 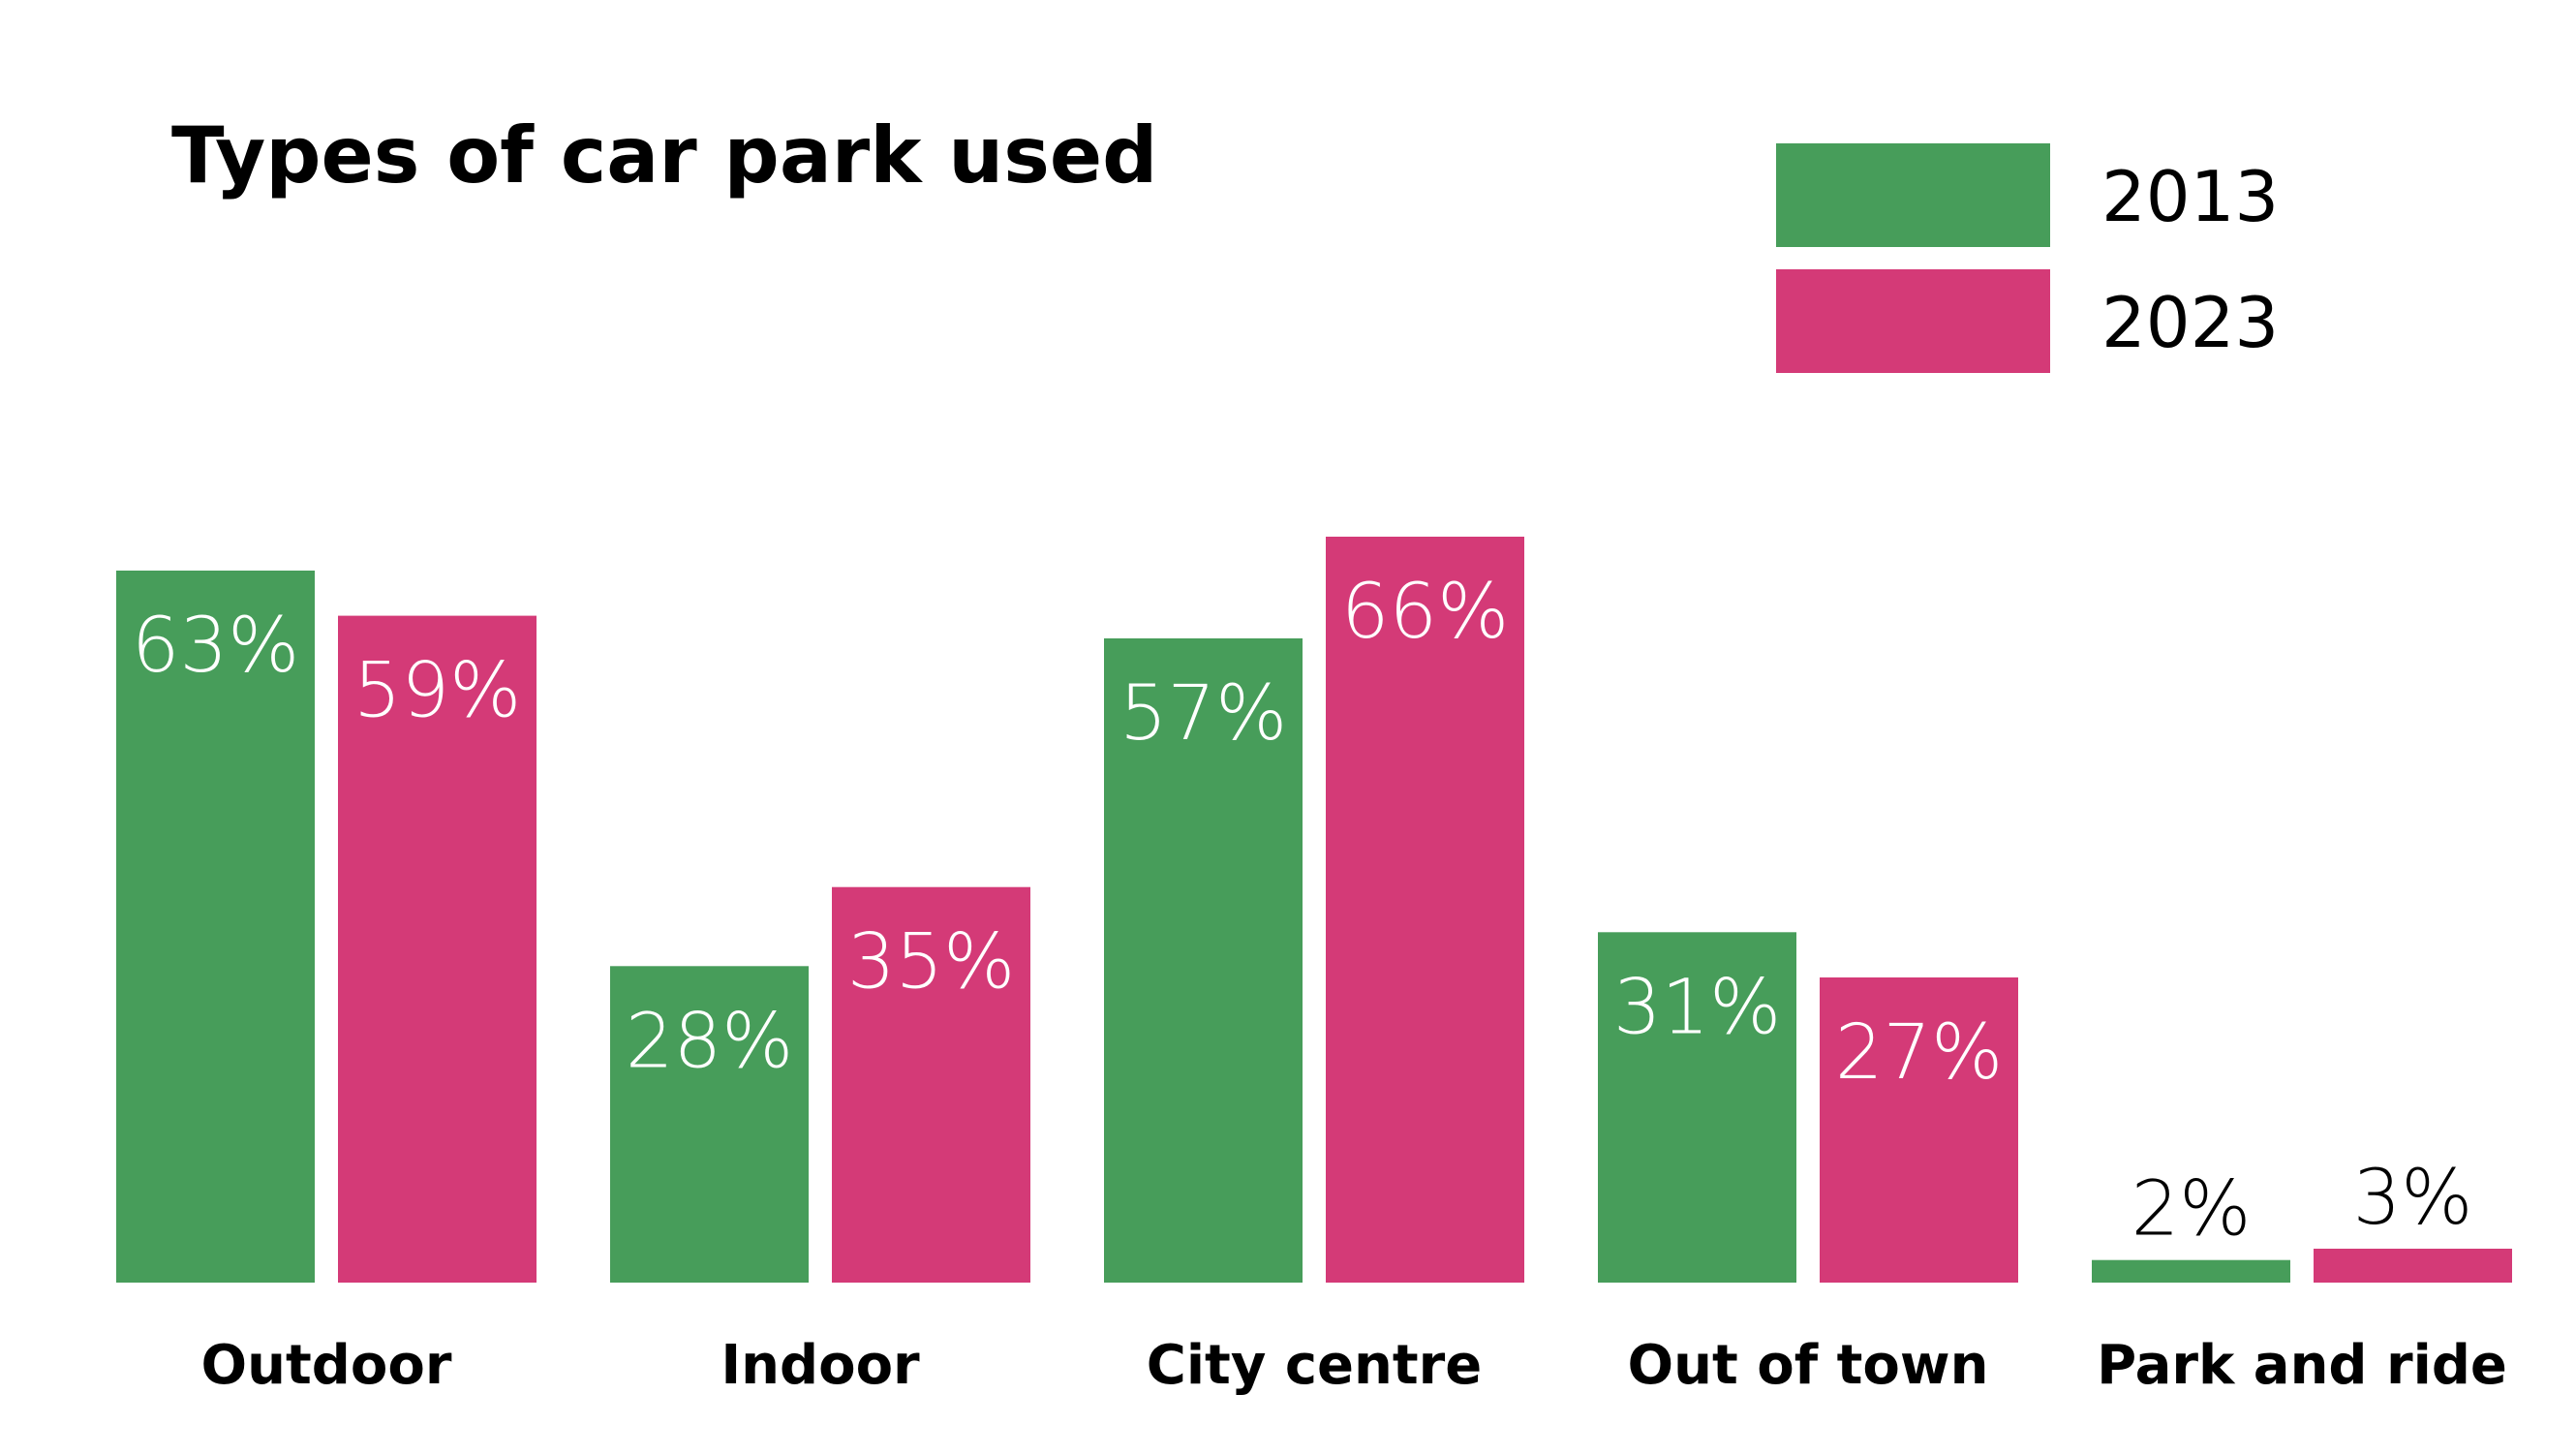 What do you see at coordinates (437, 949) in the screenshot?
I see `bar-outdoor-2023` at bounding box center [437, 949].